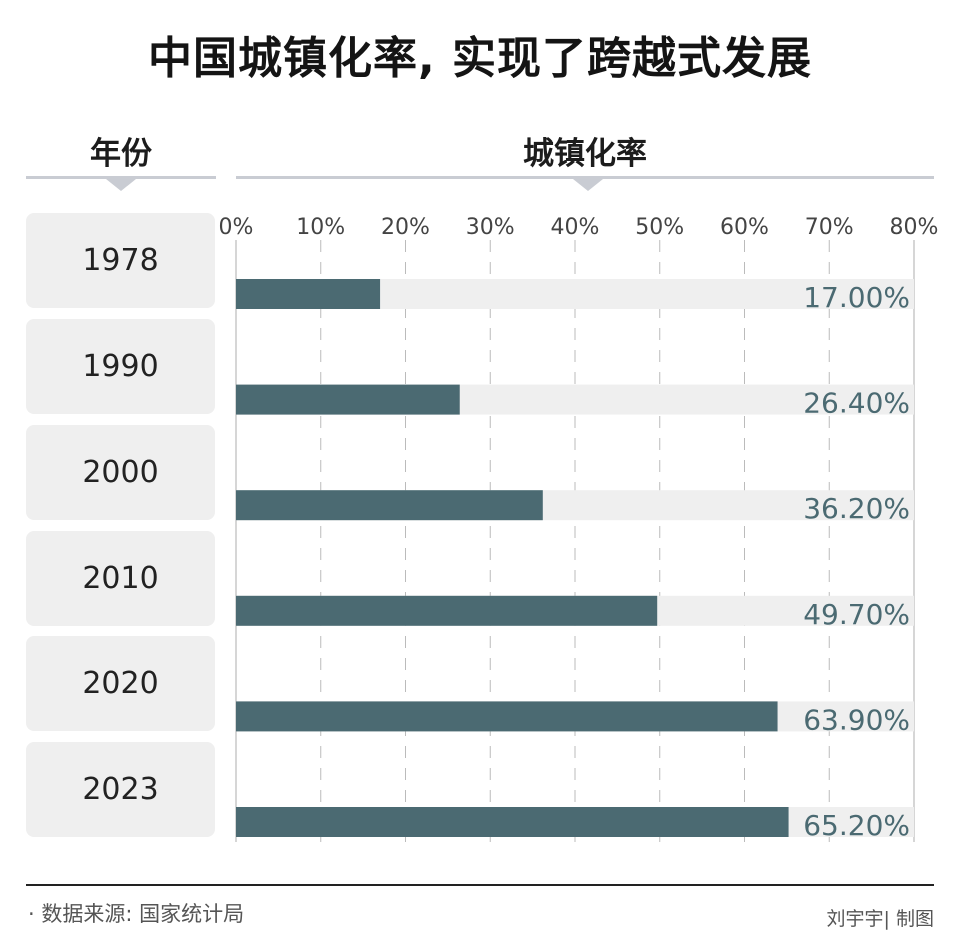  I want to click on year-cell: 2020, so click(120, 683).